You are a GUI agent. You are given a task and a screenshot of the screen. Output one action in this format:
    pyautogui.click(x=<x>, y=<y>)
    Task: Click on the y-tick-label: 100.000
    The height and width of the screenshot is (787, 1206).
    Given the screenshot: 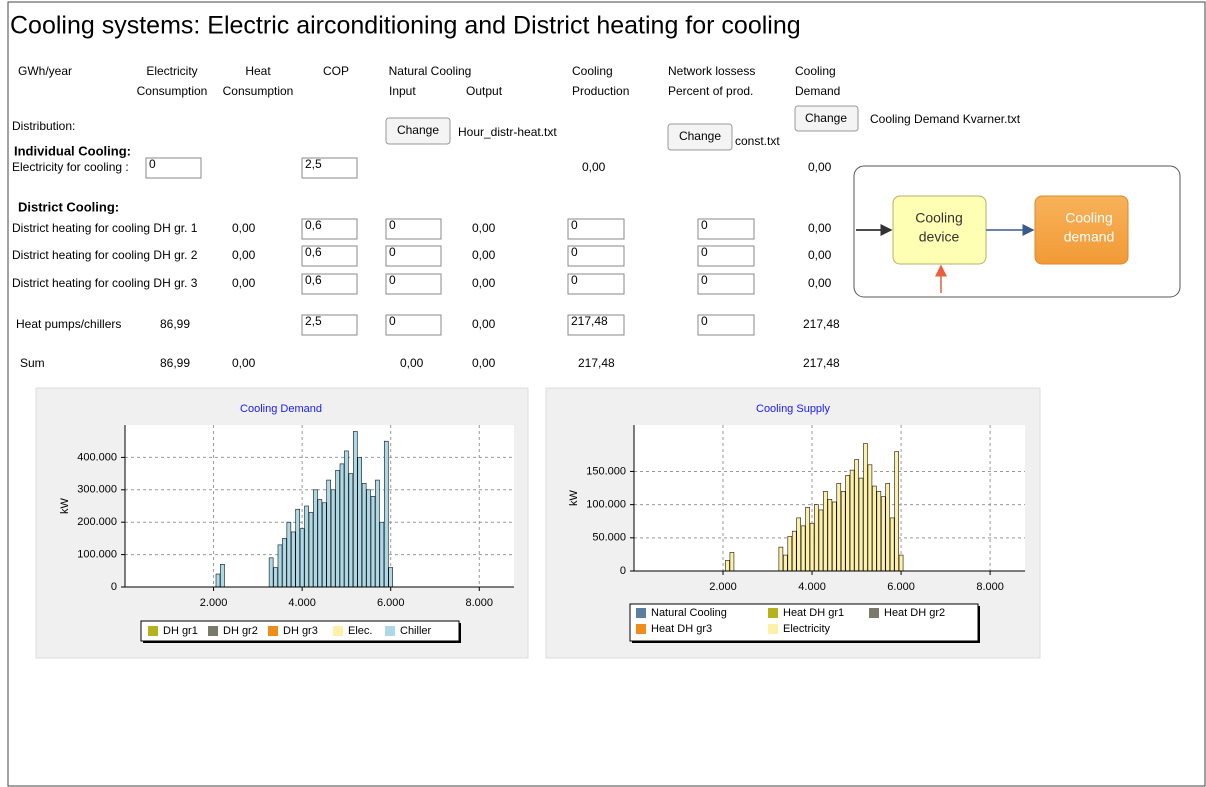 What is the action you would take?
    pyautogui.click(x=606, y=505)
    